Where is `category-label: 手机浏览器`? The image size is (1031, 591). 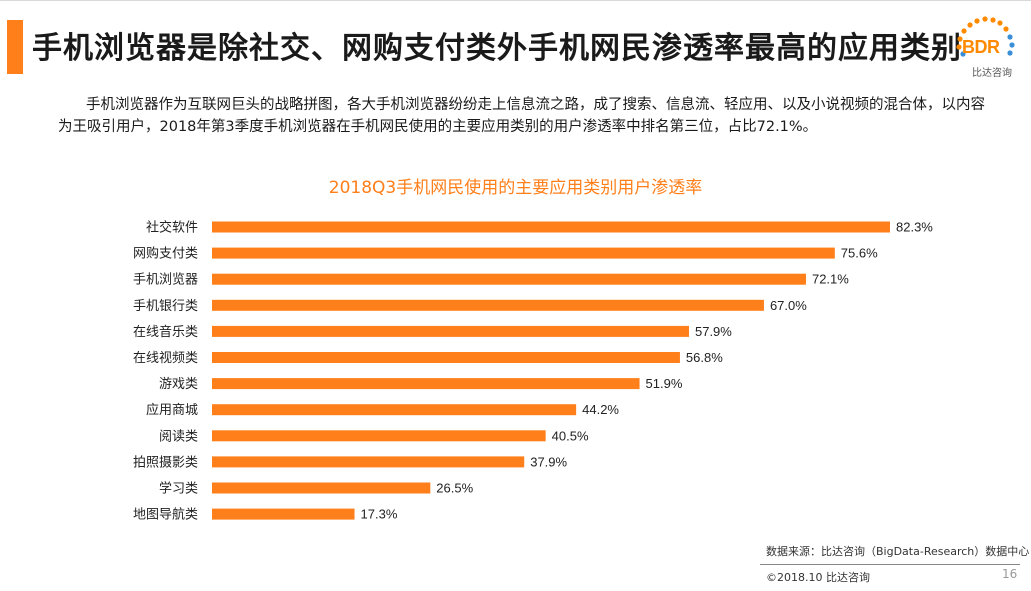
category-label: 手机浏览器 is located at coordinates (165, 280).